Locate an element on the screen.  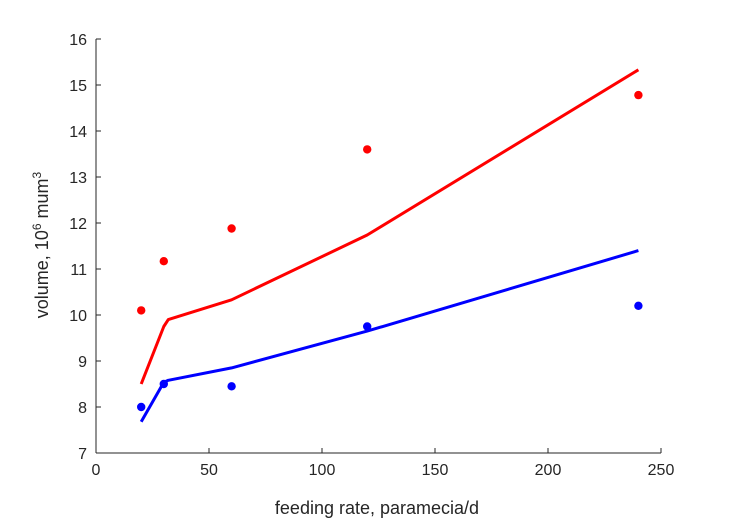
y-tick-label: 11 is located at coordinates (78, 270).